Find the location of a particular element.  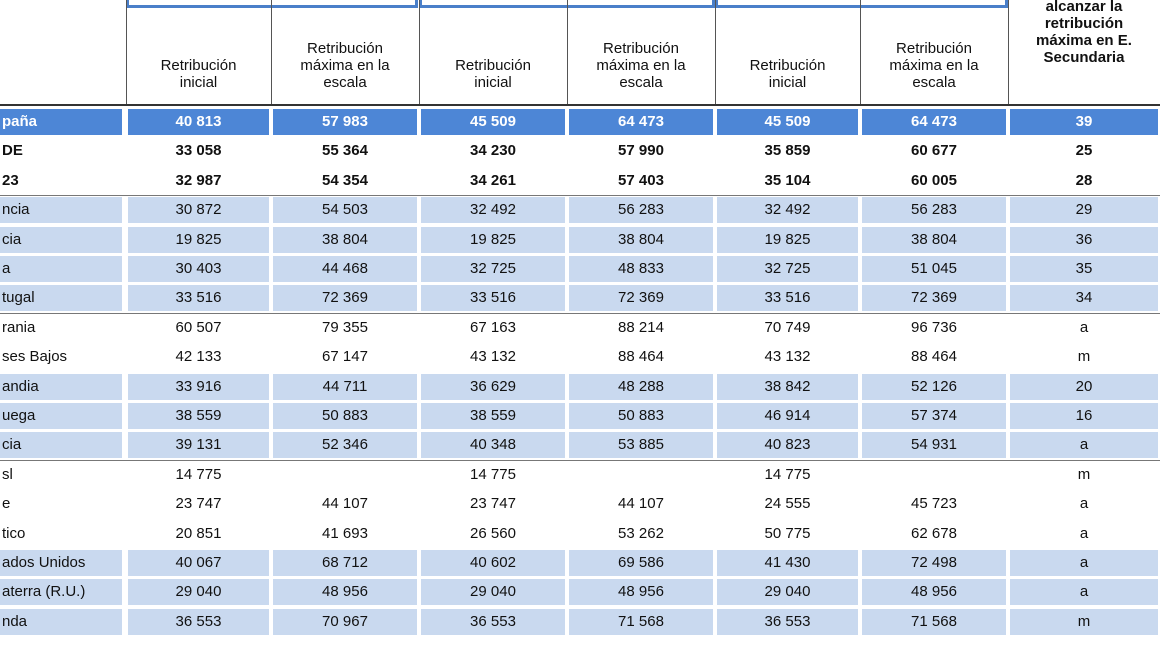

row-country: ses Bajos is located at coordinates (35, 357).